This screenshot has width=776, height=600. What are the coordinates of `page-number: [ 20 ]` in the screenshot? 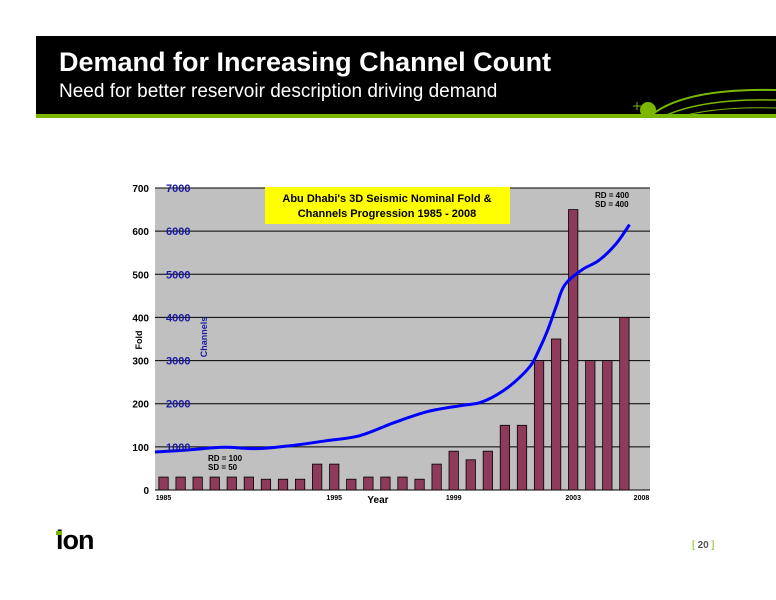 It's located at (703, 545).